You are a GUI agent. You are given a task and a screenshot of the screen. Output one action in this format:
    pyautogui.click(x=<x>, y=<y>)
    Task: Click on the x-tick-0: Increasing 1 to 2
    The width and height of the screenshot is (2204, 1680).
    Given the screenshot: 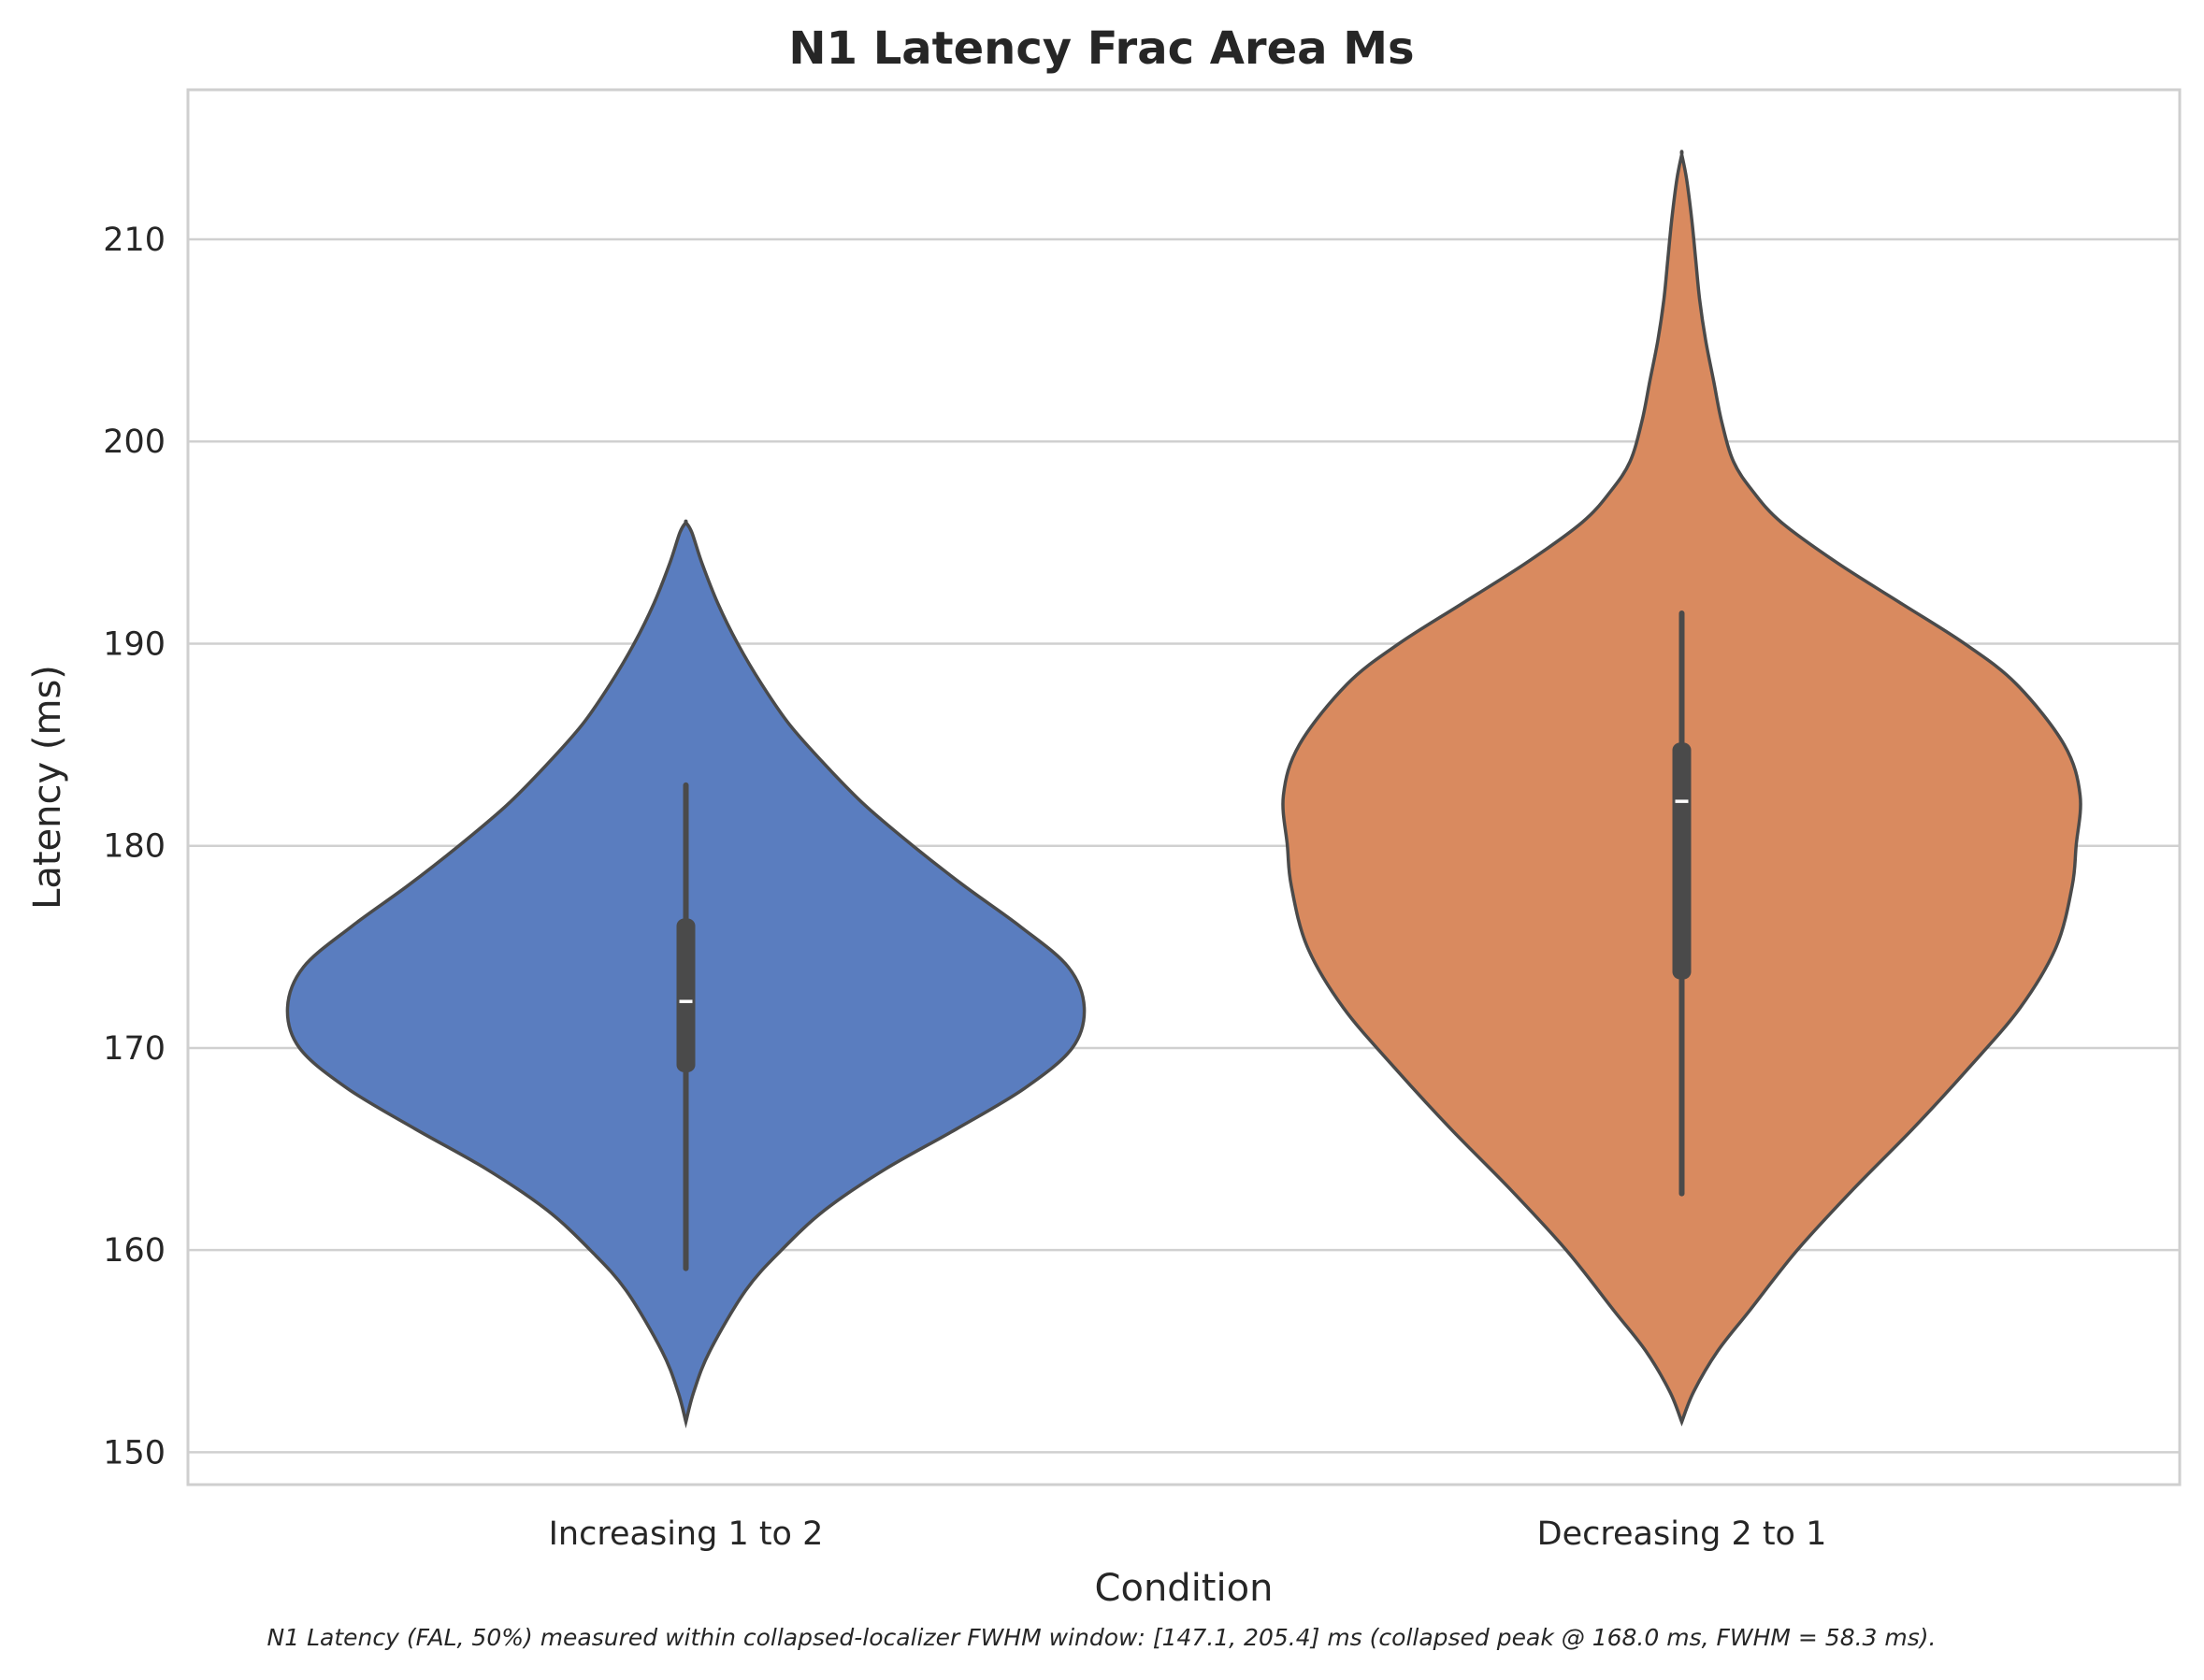 What is the action you would take?
    pyautogui.click(x=686, y=1534)
    